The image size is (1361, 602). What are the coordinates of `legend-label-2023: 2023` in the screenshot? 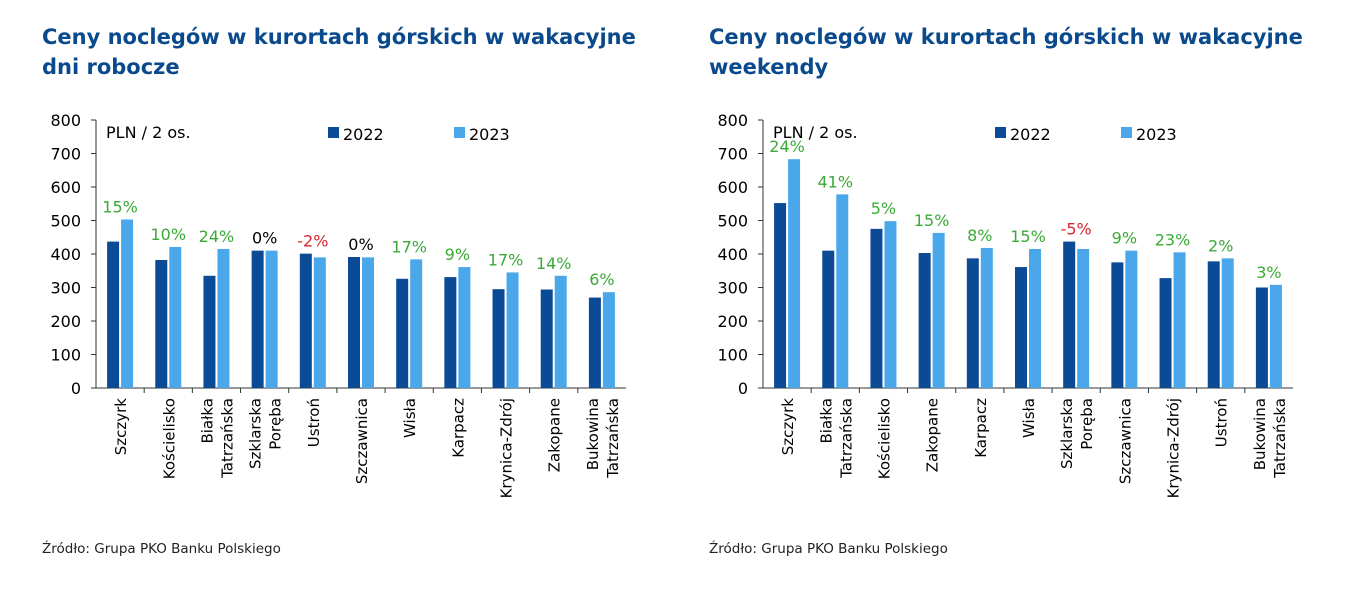 It's located at (489, 134).